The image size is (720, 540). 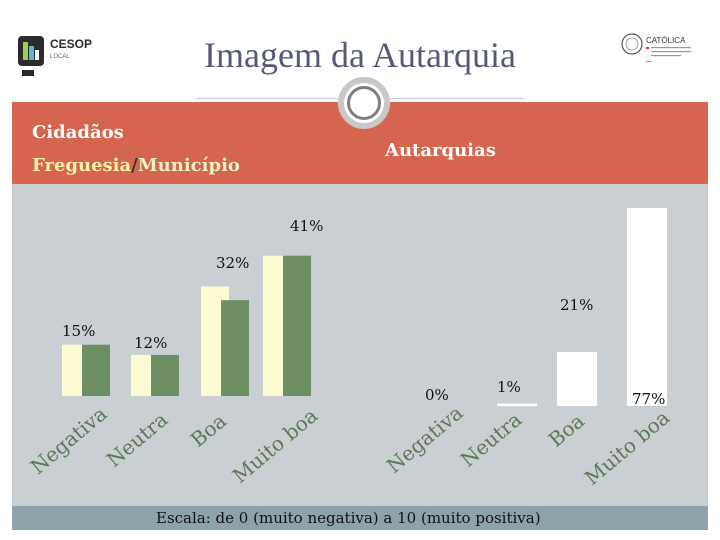 What do you see at coordinates (656, 47) in the screenshot?
I see `catolica-seal-icon: CATÓLICA` at bounding box center [656, 47].